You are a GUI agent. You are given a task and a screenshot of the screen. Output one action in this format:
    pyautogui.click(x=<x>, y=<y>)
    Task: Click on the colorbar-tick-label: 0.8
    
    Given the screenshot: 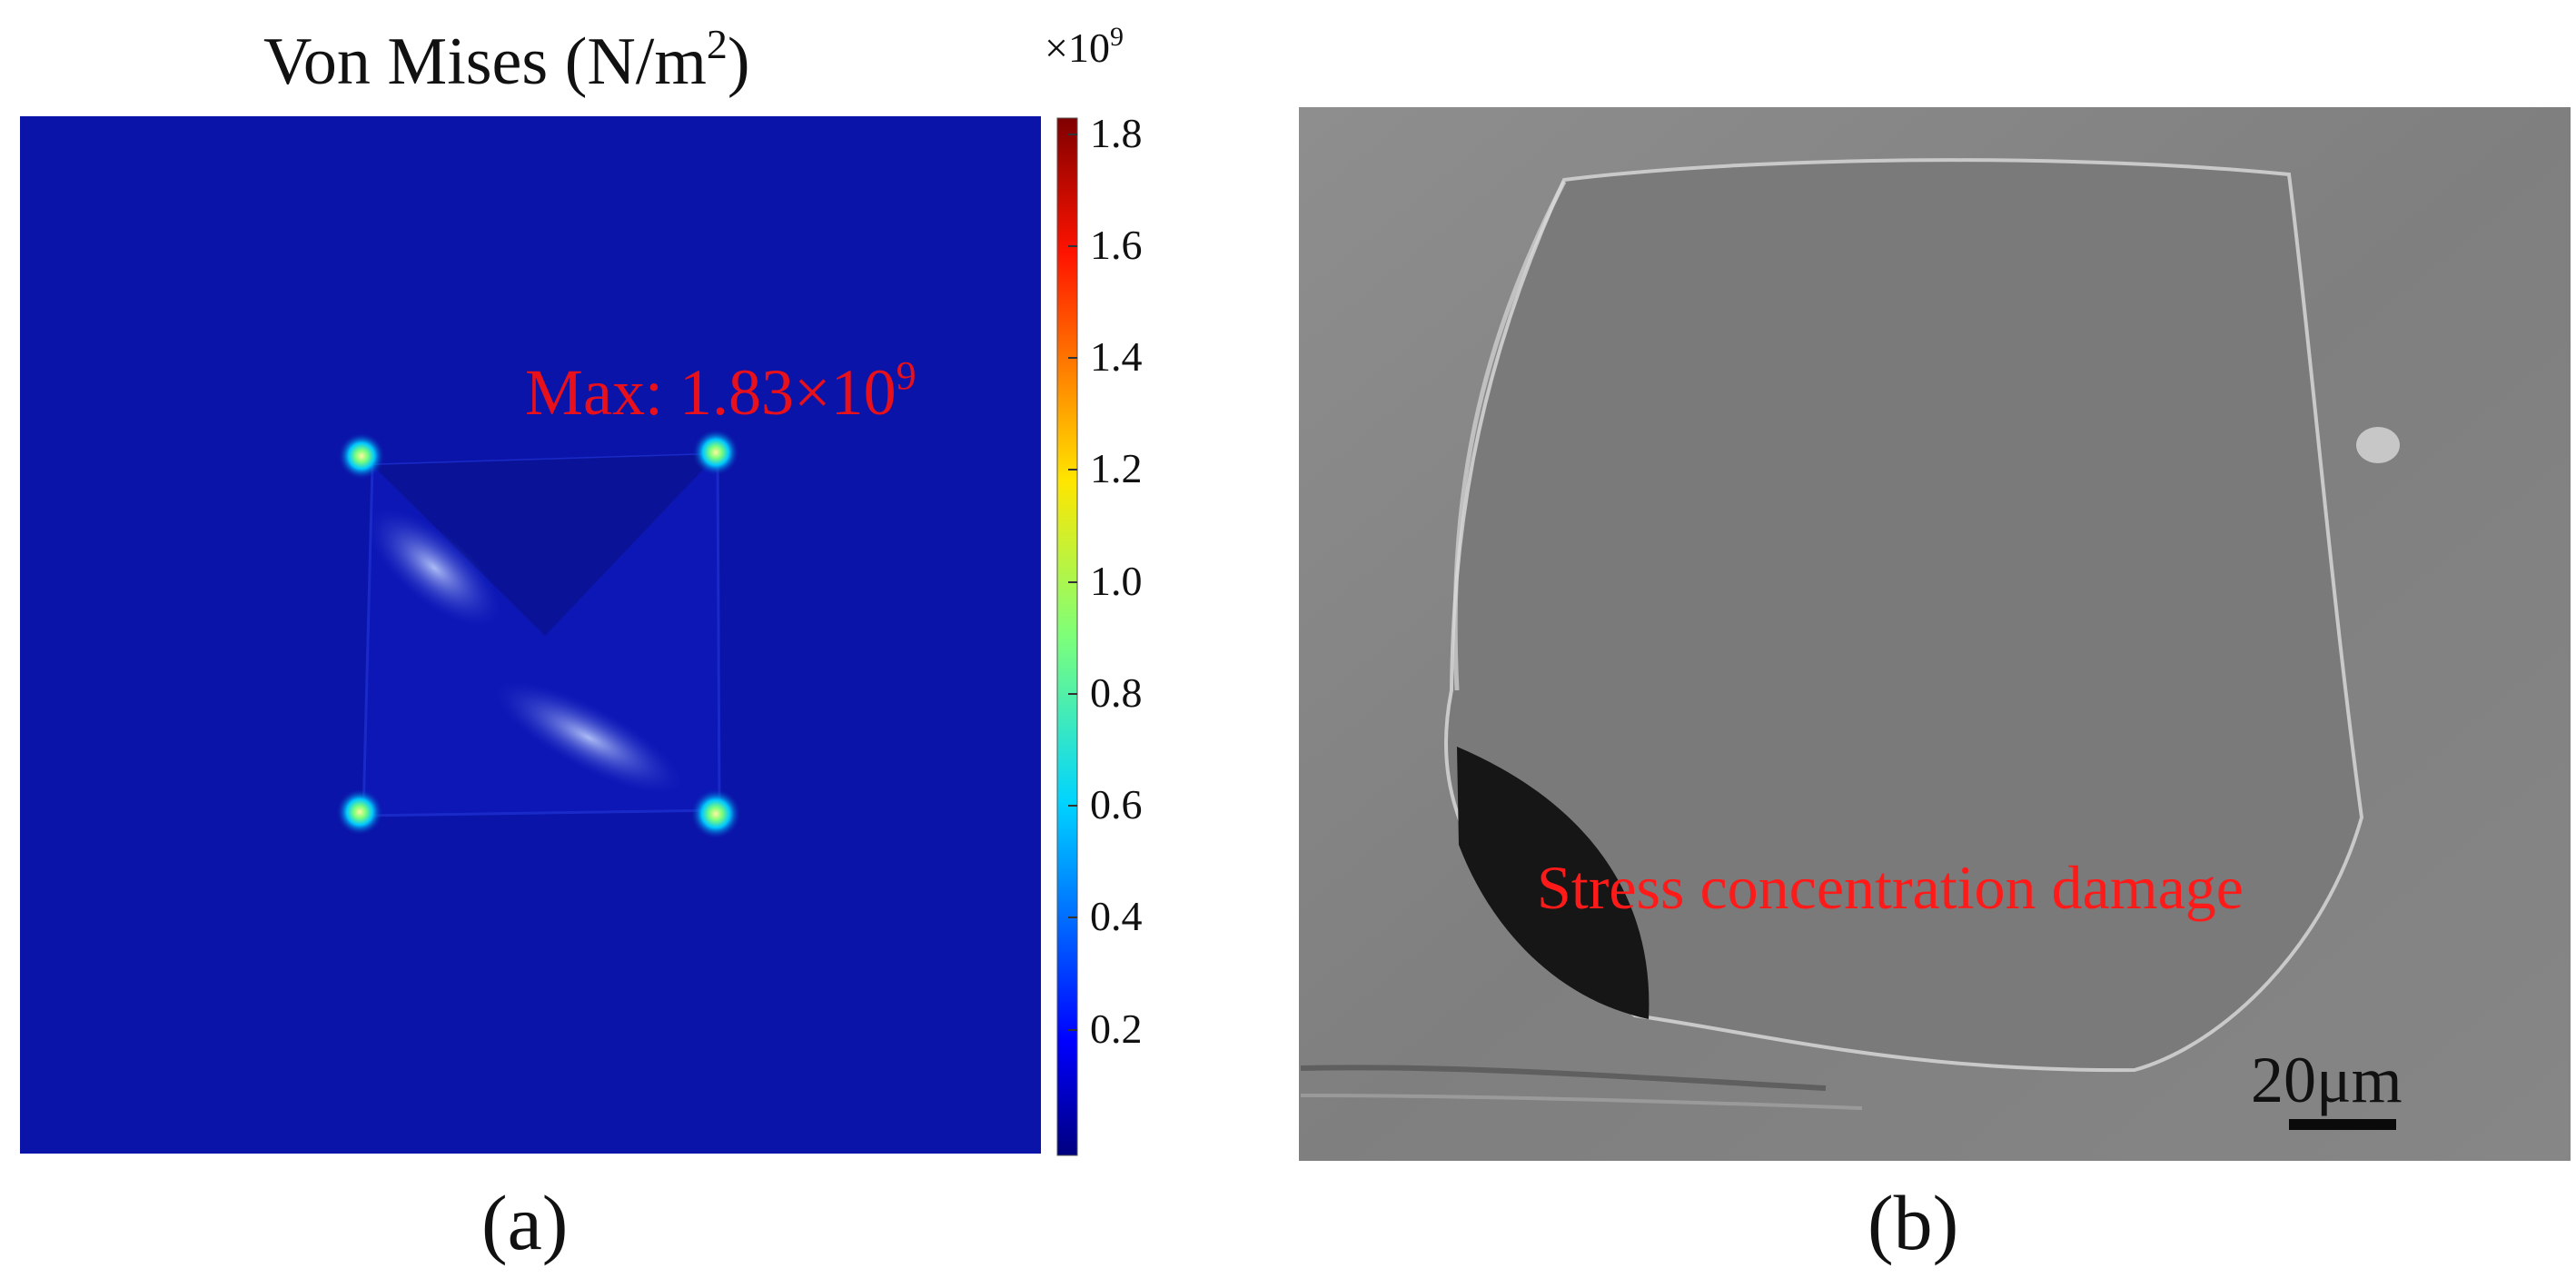 What is the action you would take?
    pyautogui.click(x=1116, y=692)
    